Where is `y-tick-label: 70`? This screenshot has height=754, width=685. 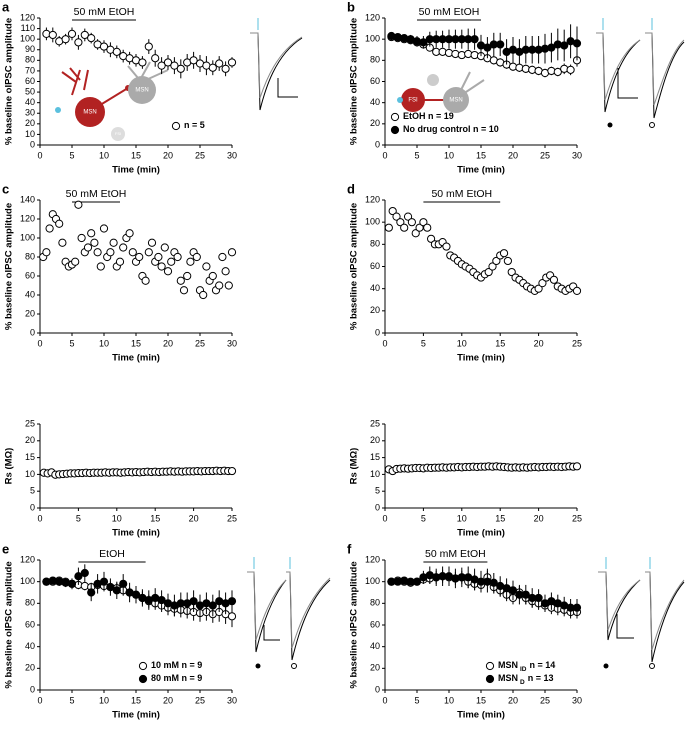
y-tick-label: 70 is located at coordinates (30, 70).